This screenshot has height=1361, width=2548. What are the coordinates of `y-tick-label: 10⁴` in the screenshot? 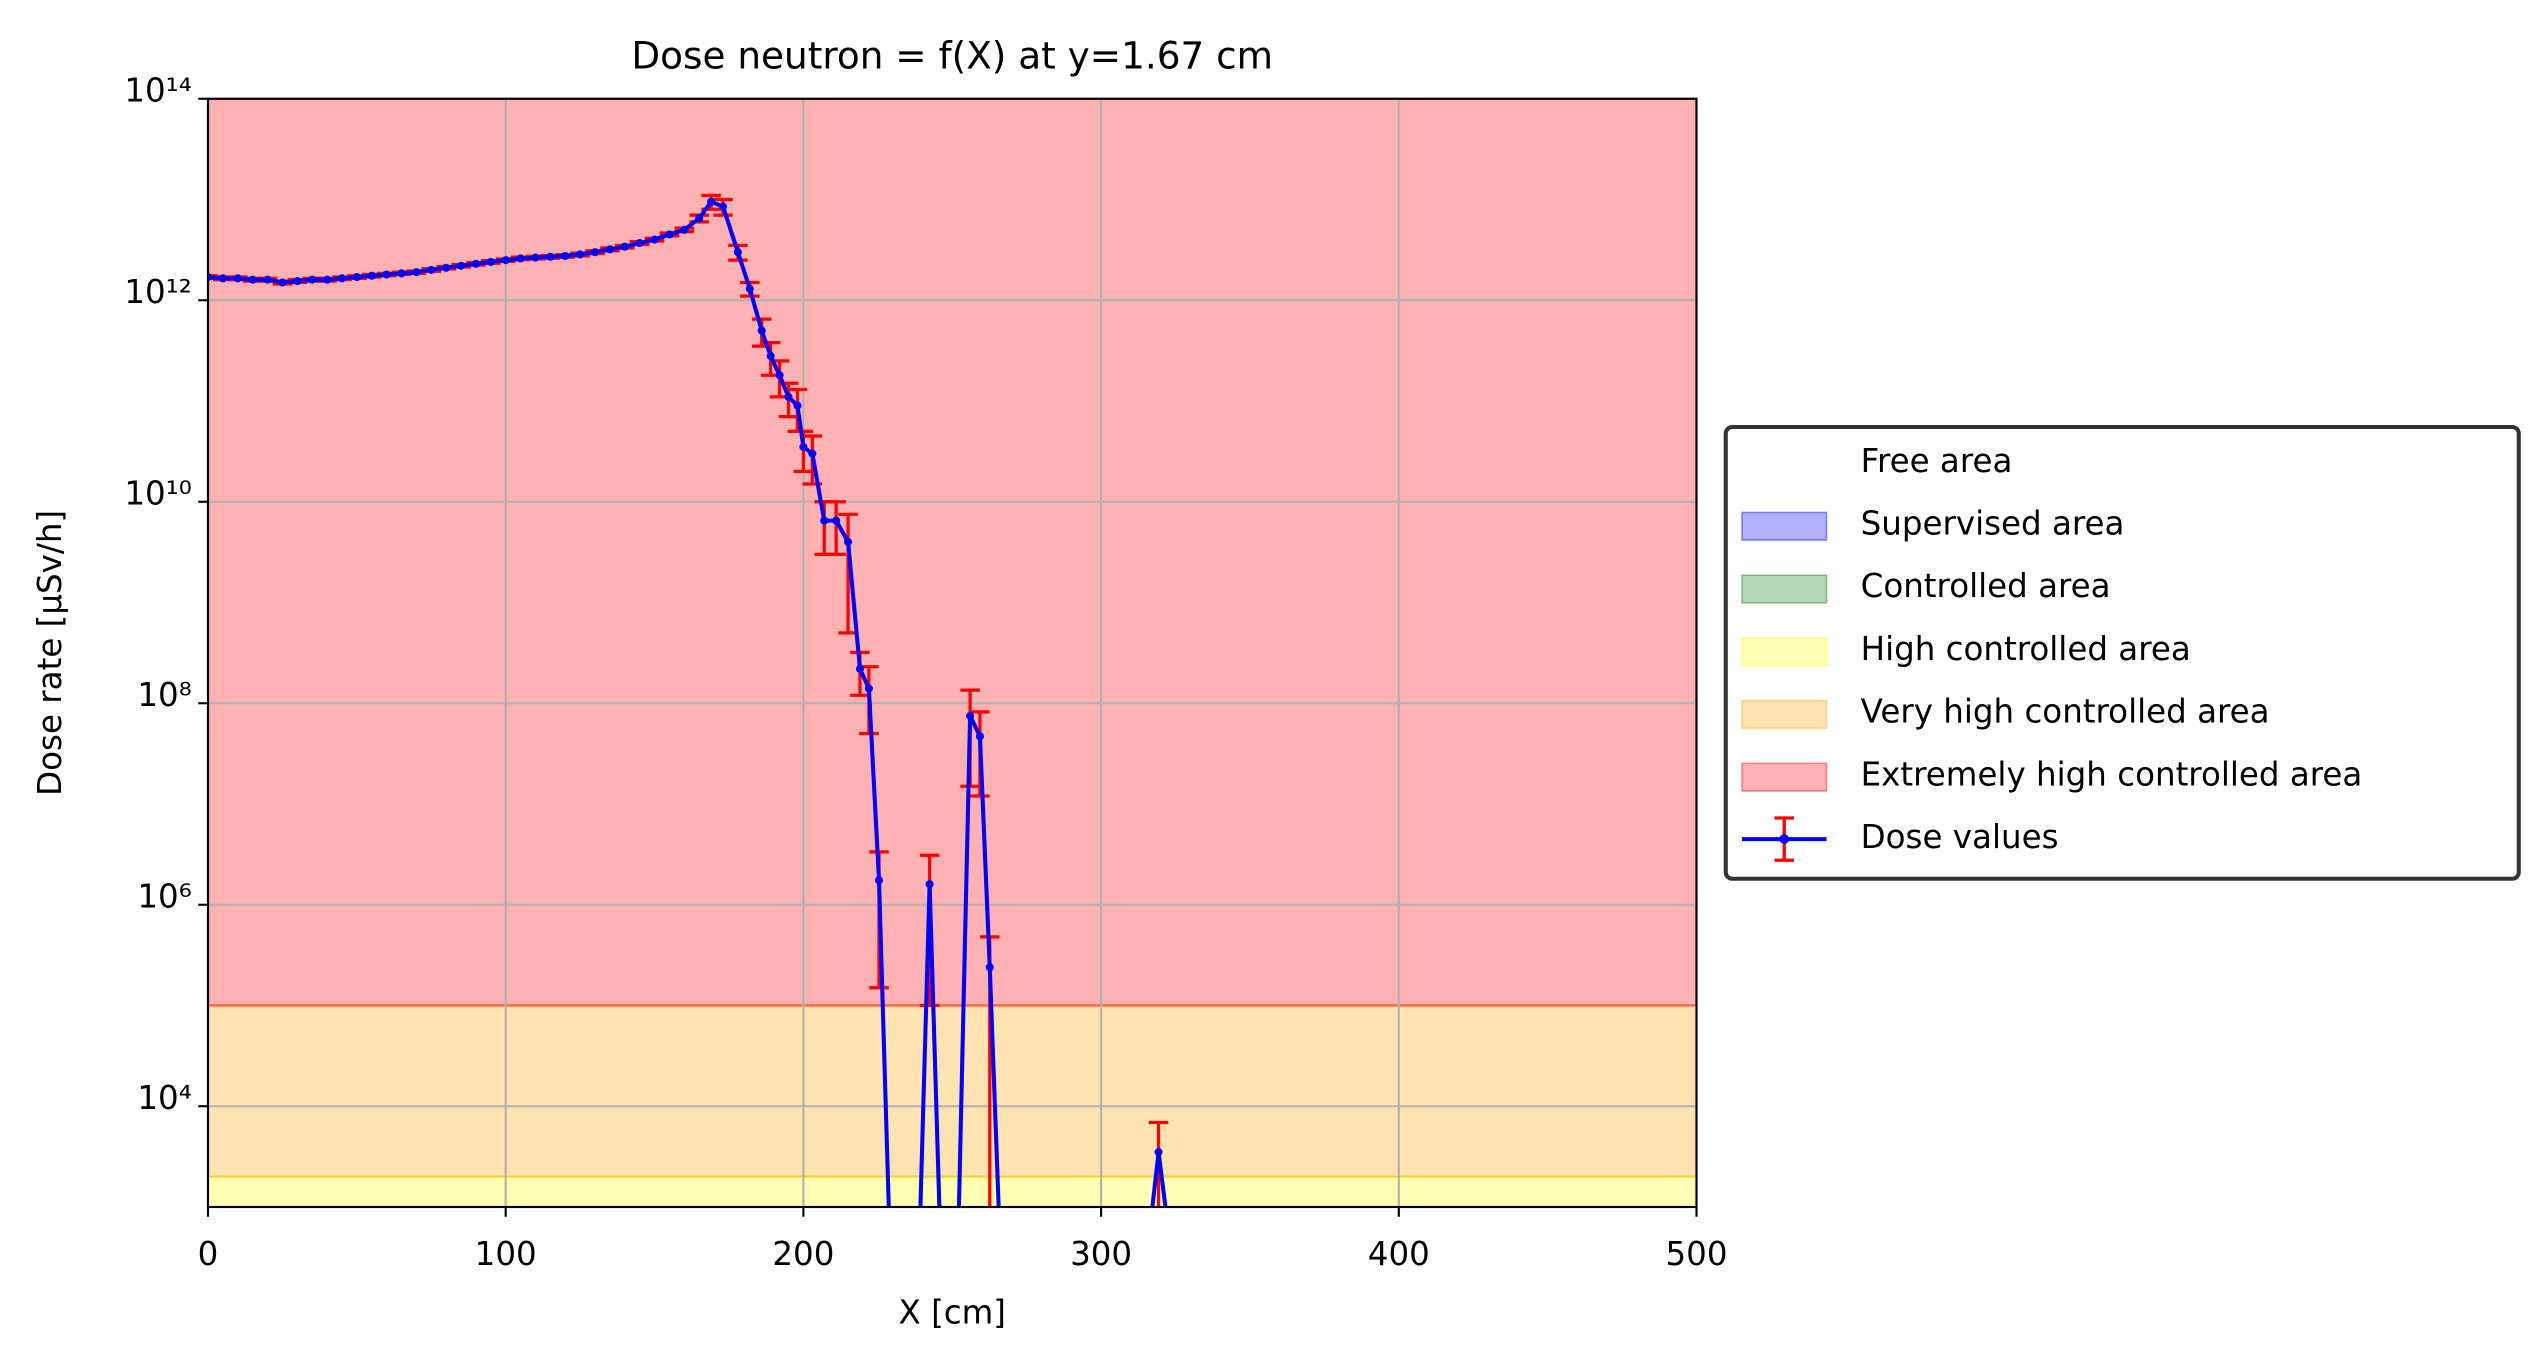 It's located at (164, 1098).